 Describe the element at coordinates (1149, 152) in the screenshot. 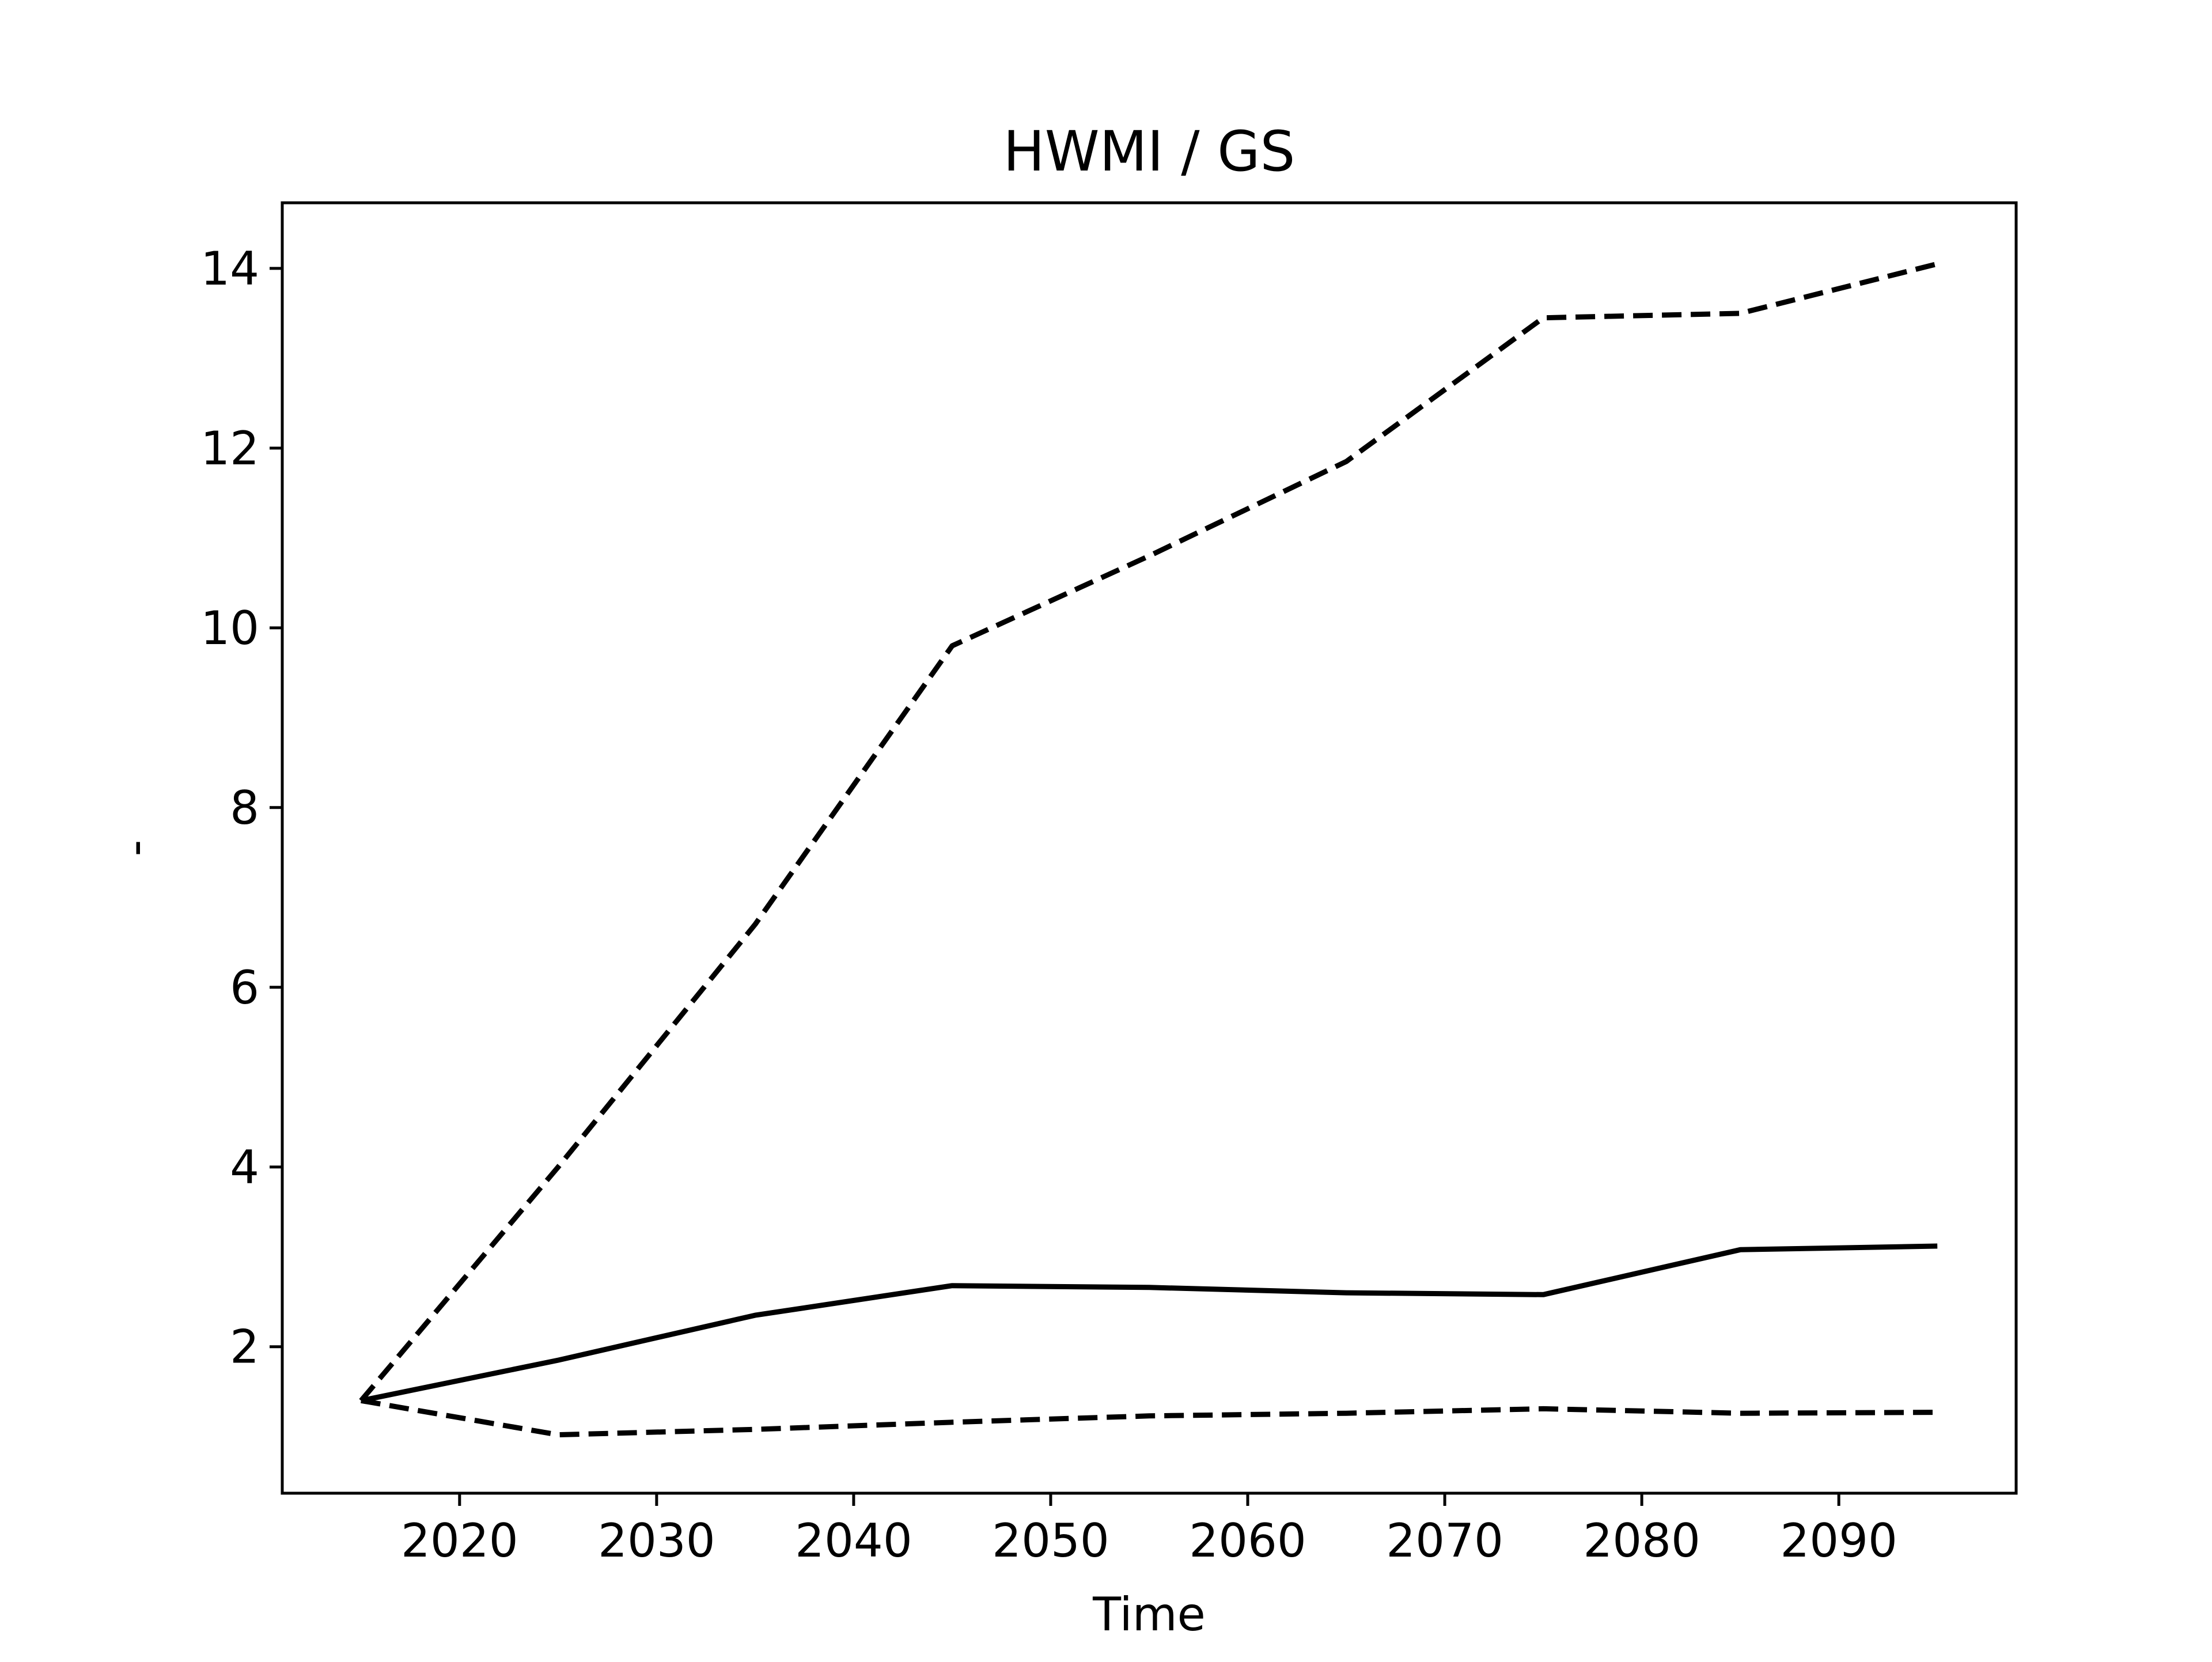

I see `chart-title: HWMI / GS` at that location.